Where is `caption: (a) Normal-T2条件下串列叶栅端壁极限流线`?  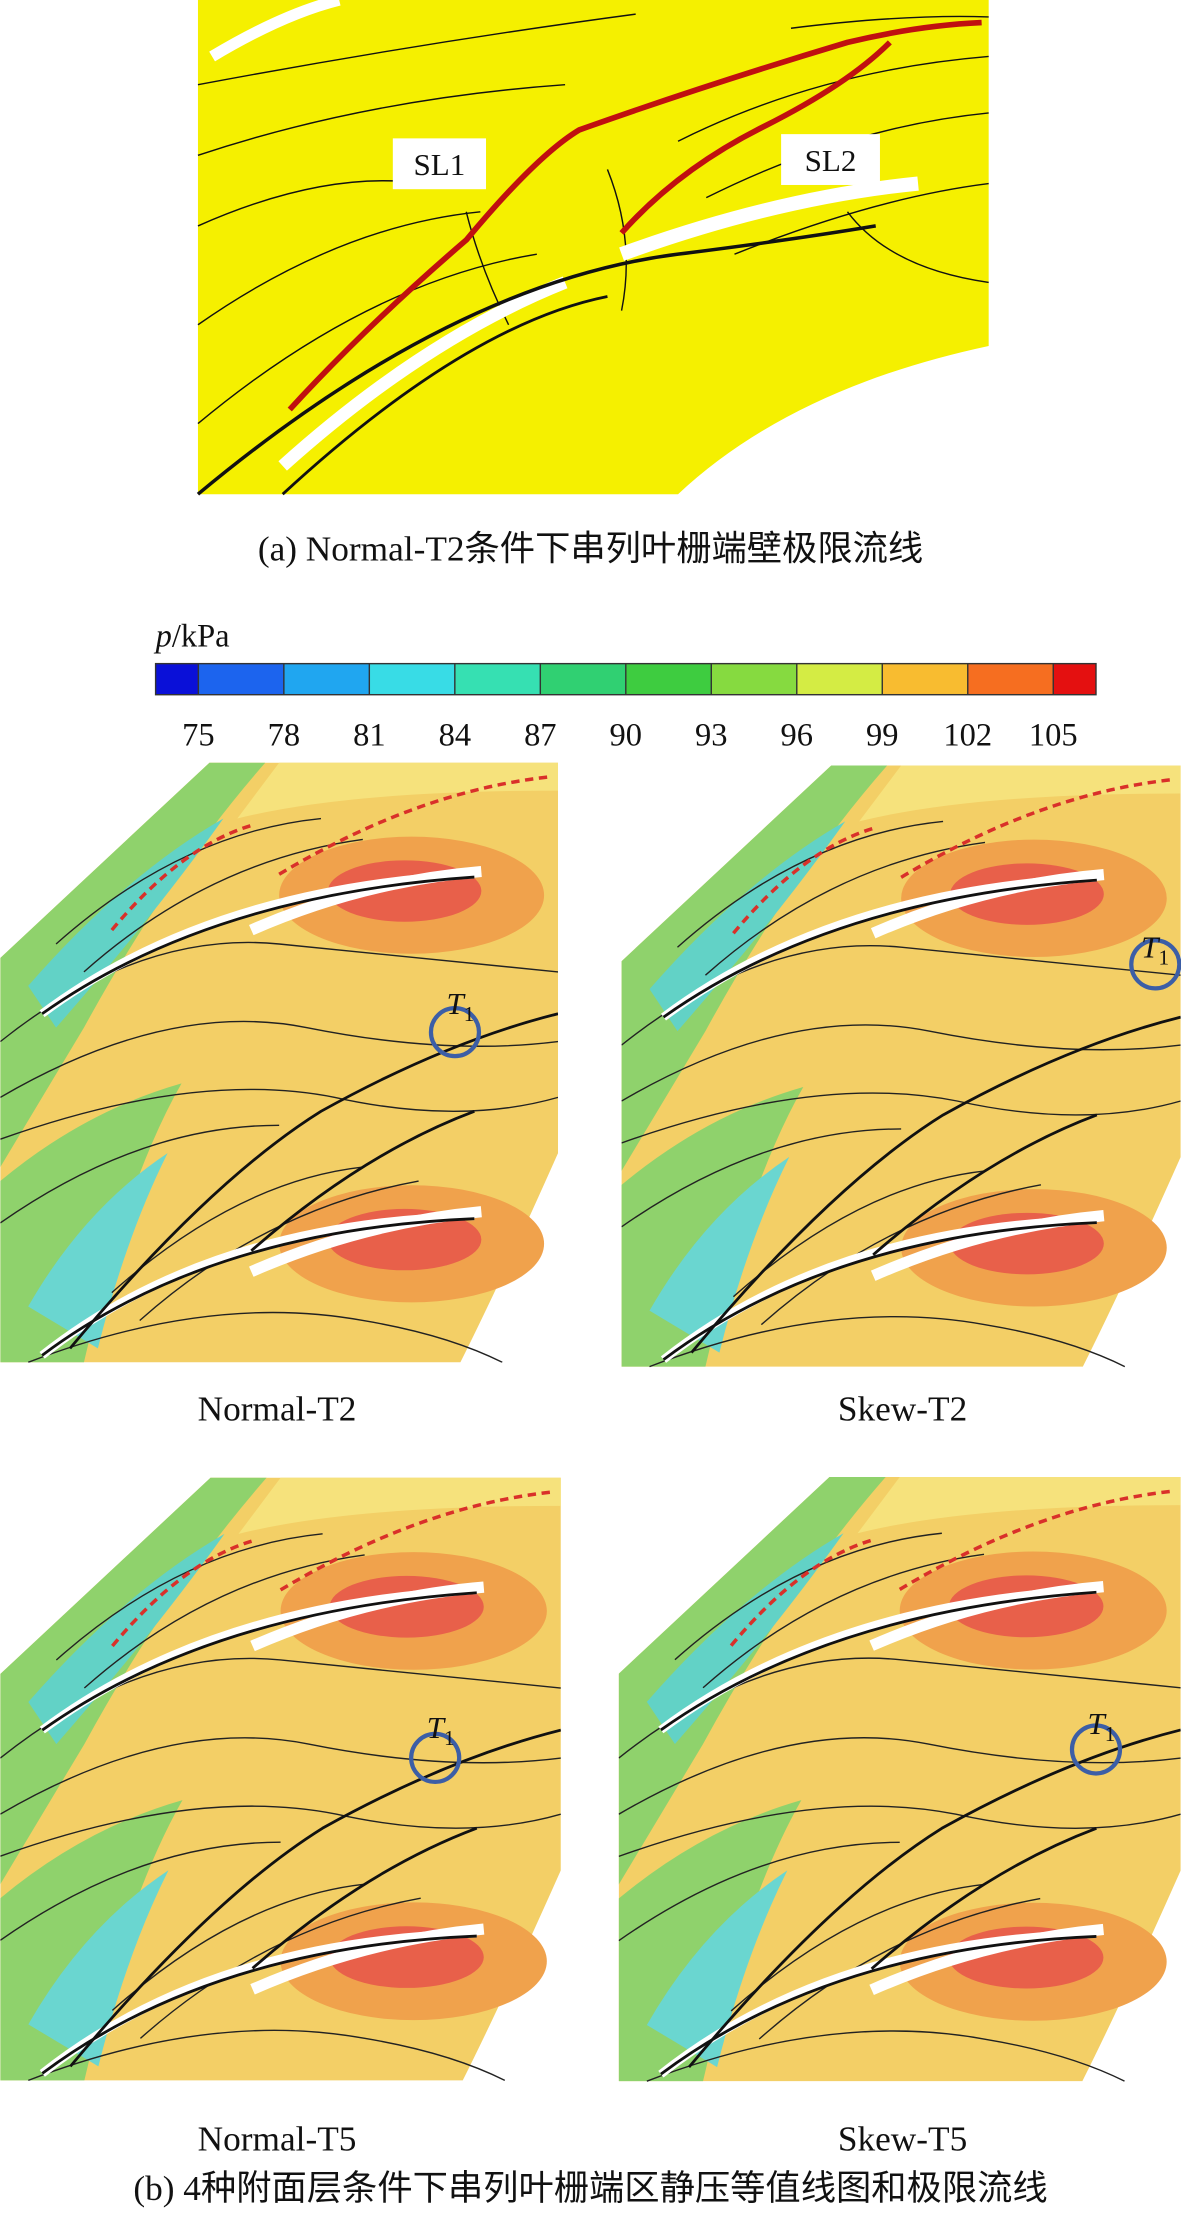 caption: (a) Normal-T2条件下串列叶栅端壁极限流线 is located at coordinates (590, 549).